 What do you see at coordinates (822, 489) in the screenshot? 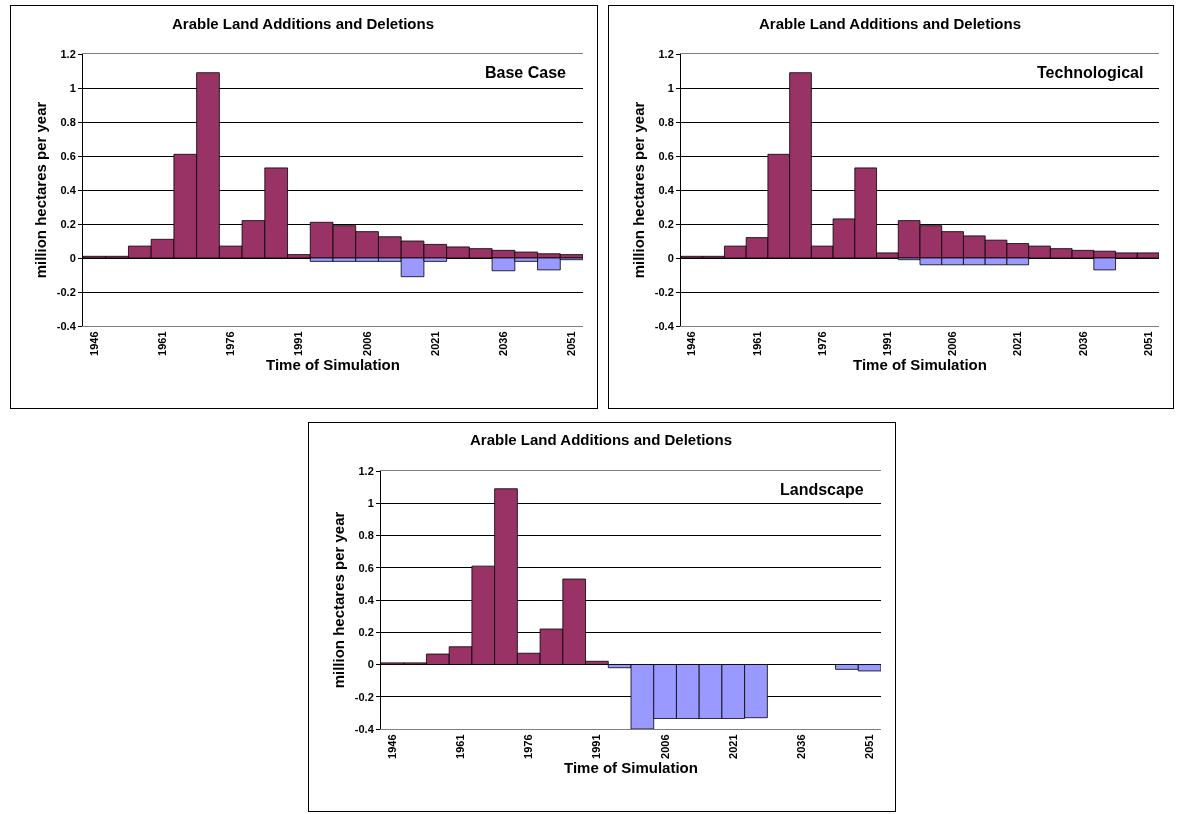
I see `annotation: Landscape` at bounding box center [822, 489].